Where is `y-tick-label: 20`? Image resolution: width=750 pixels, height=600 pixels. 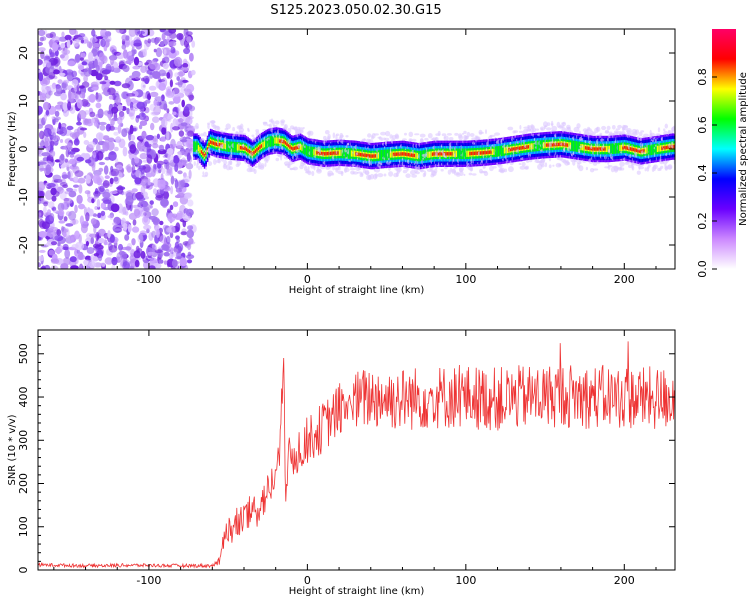
y-tick-label: 20 is located at coordinates (23, 53).